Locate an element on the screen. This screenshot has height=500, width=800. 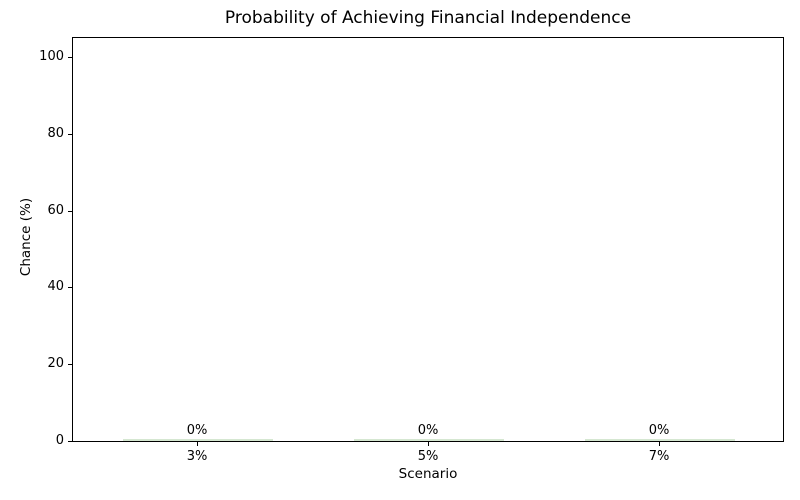
y-tick-label: 20 is located at coordinates (55, 363).